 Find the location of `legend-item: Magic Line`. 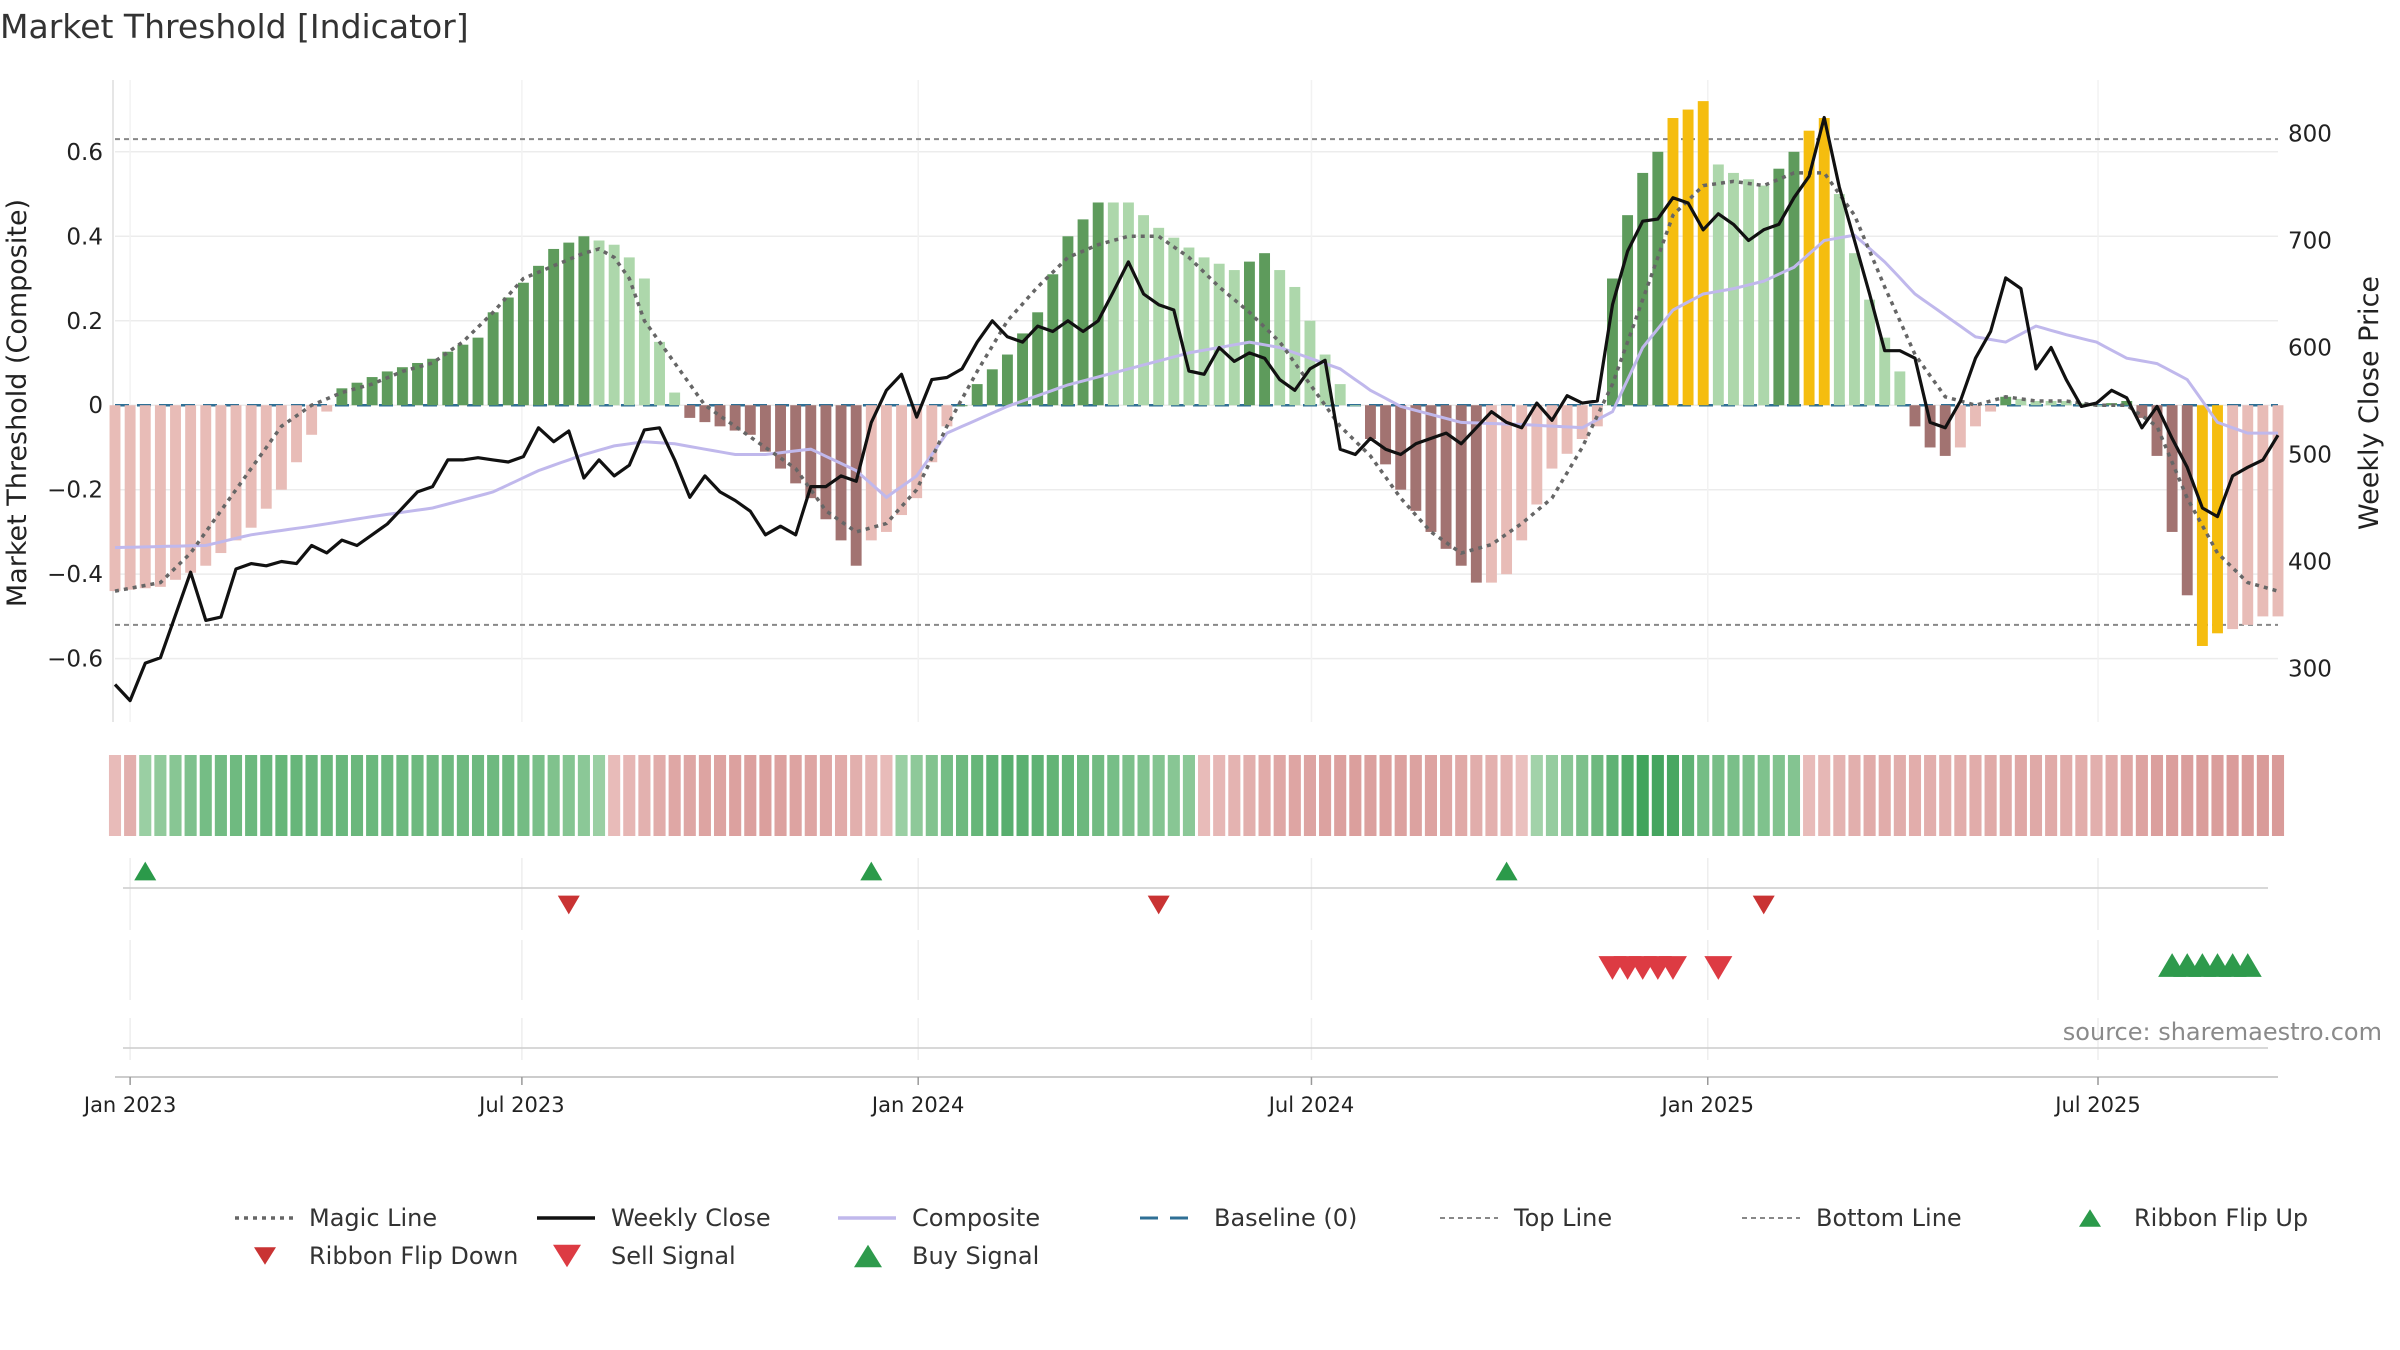

legend-item: Magic Line is located at coordinates (336, 1218).